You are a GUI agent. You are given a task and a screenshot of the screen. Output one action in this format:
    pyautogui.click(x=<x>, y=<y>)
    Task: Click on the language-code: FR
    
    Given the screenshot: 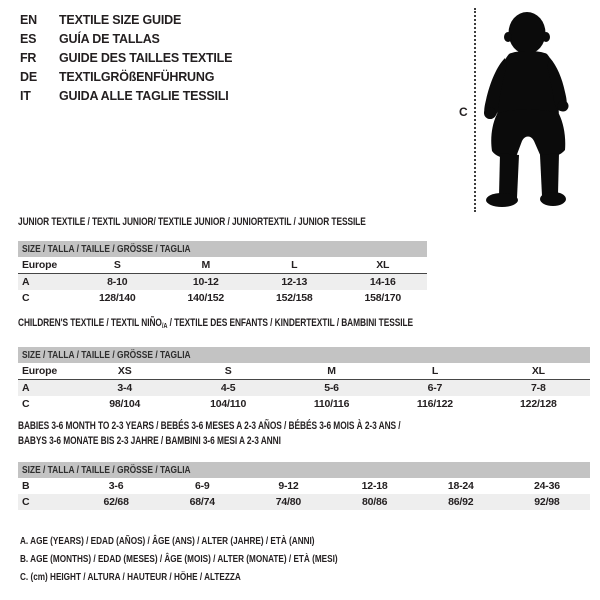 What is the action you would take?
    pyautogui.click(x=28, y=58)
    